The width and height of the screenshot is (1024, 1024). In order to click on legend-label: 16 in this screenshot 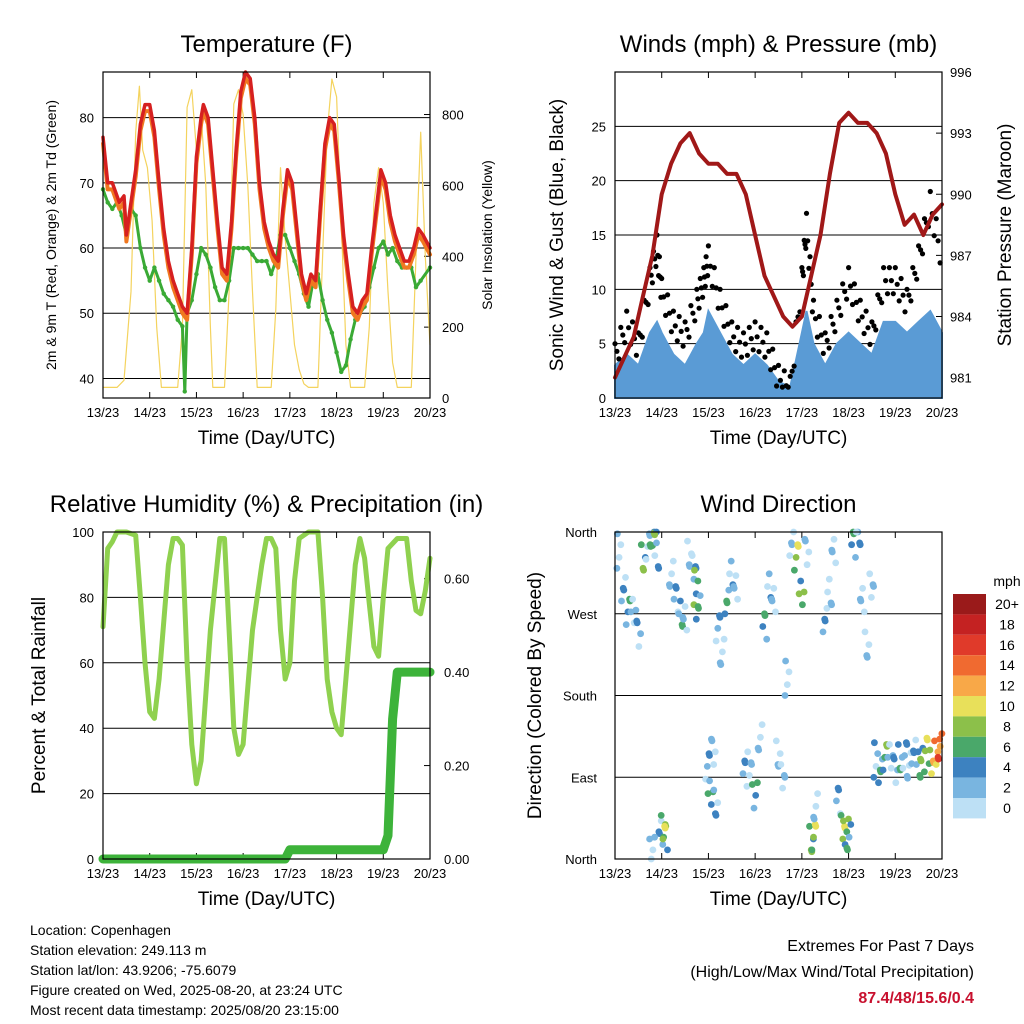, I will do `click(1007, 645)`.